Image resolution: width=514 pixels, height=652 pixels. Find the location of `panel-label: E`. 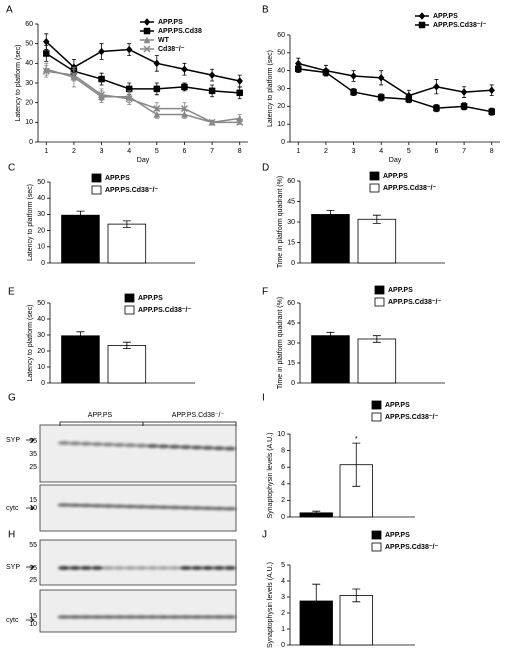

panel-label: E is located at coordinates (11, 292).